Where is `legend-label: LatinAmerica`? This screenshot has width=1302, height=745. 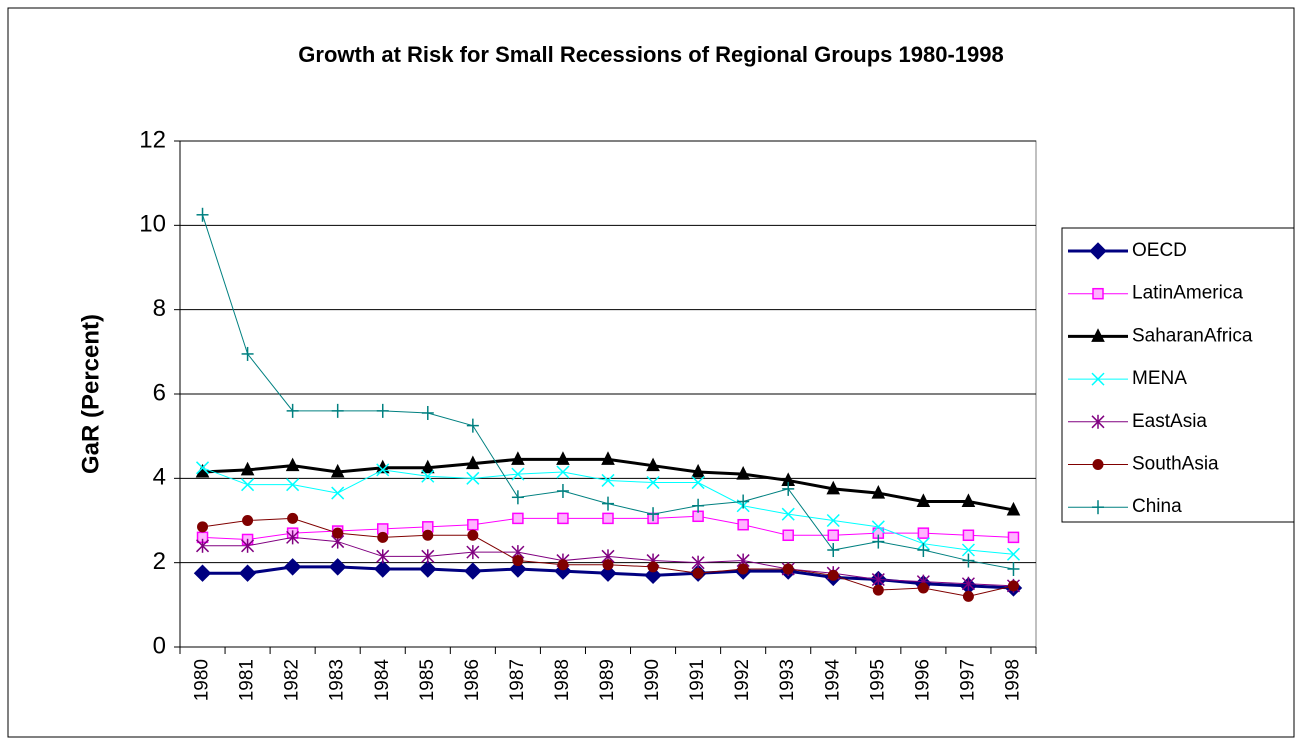
legend-label: LatinAmerica is located at coordinates (1187, 293).